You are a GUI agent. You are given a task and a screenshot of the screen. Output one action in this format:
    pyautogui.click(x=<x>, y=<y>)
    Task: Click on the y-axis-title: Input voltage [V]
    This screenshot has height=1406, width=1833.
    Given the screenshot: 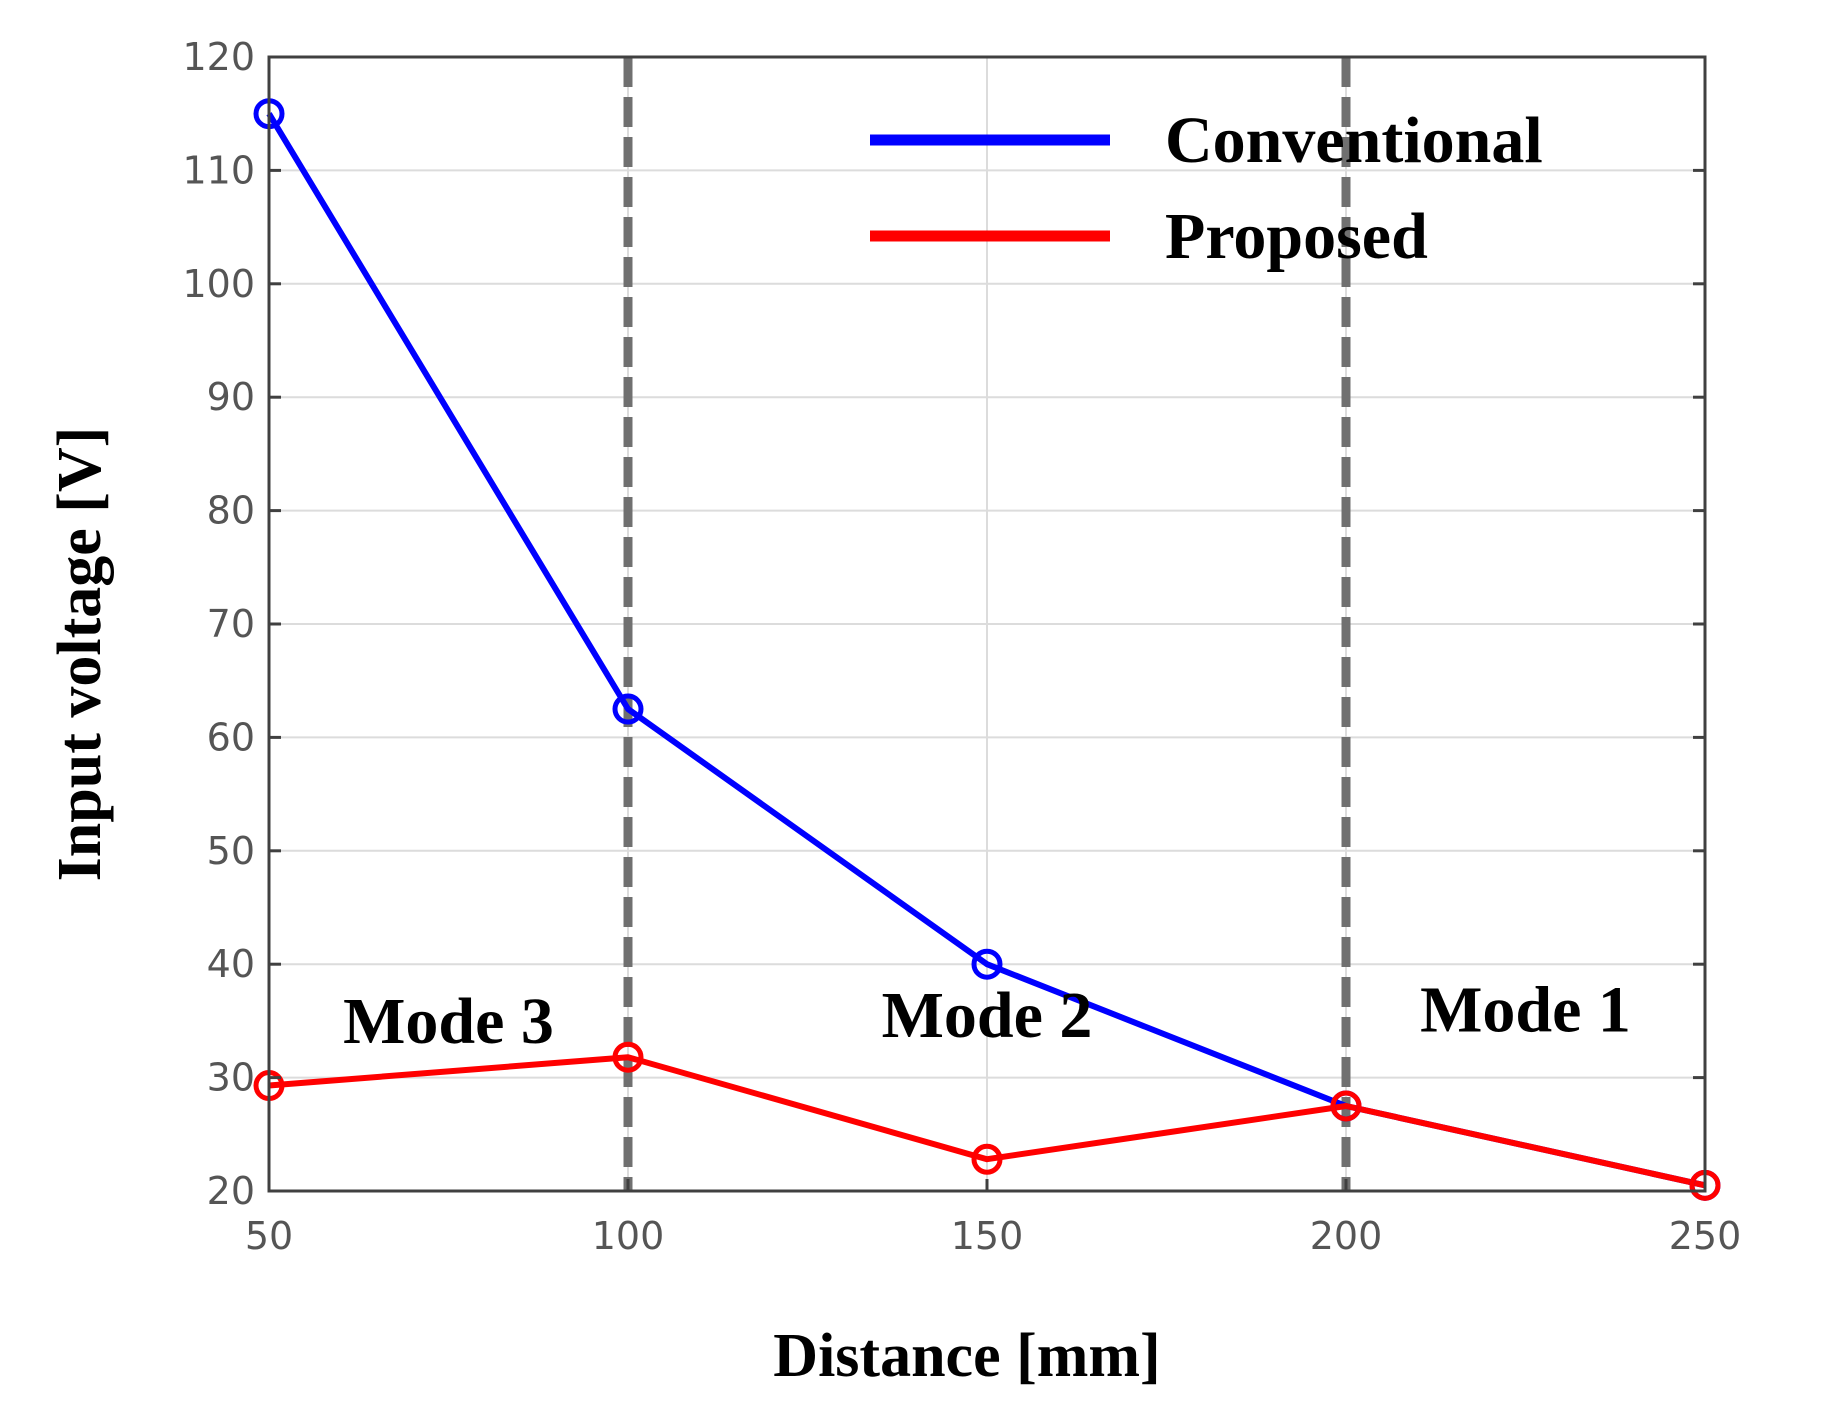 What is the action you would take?
    pyautogui.click(x=80, y=654)
    